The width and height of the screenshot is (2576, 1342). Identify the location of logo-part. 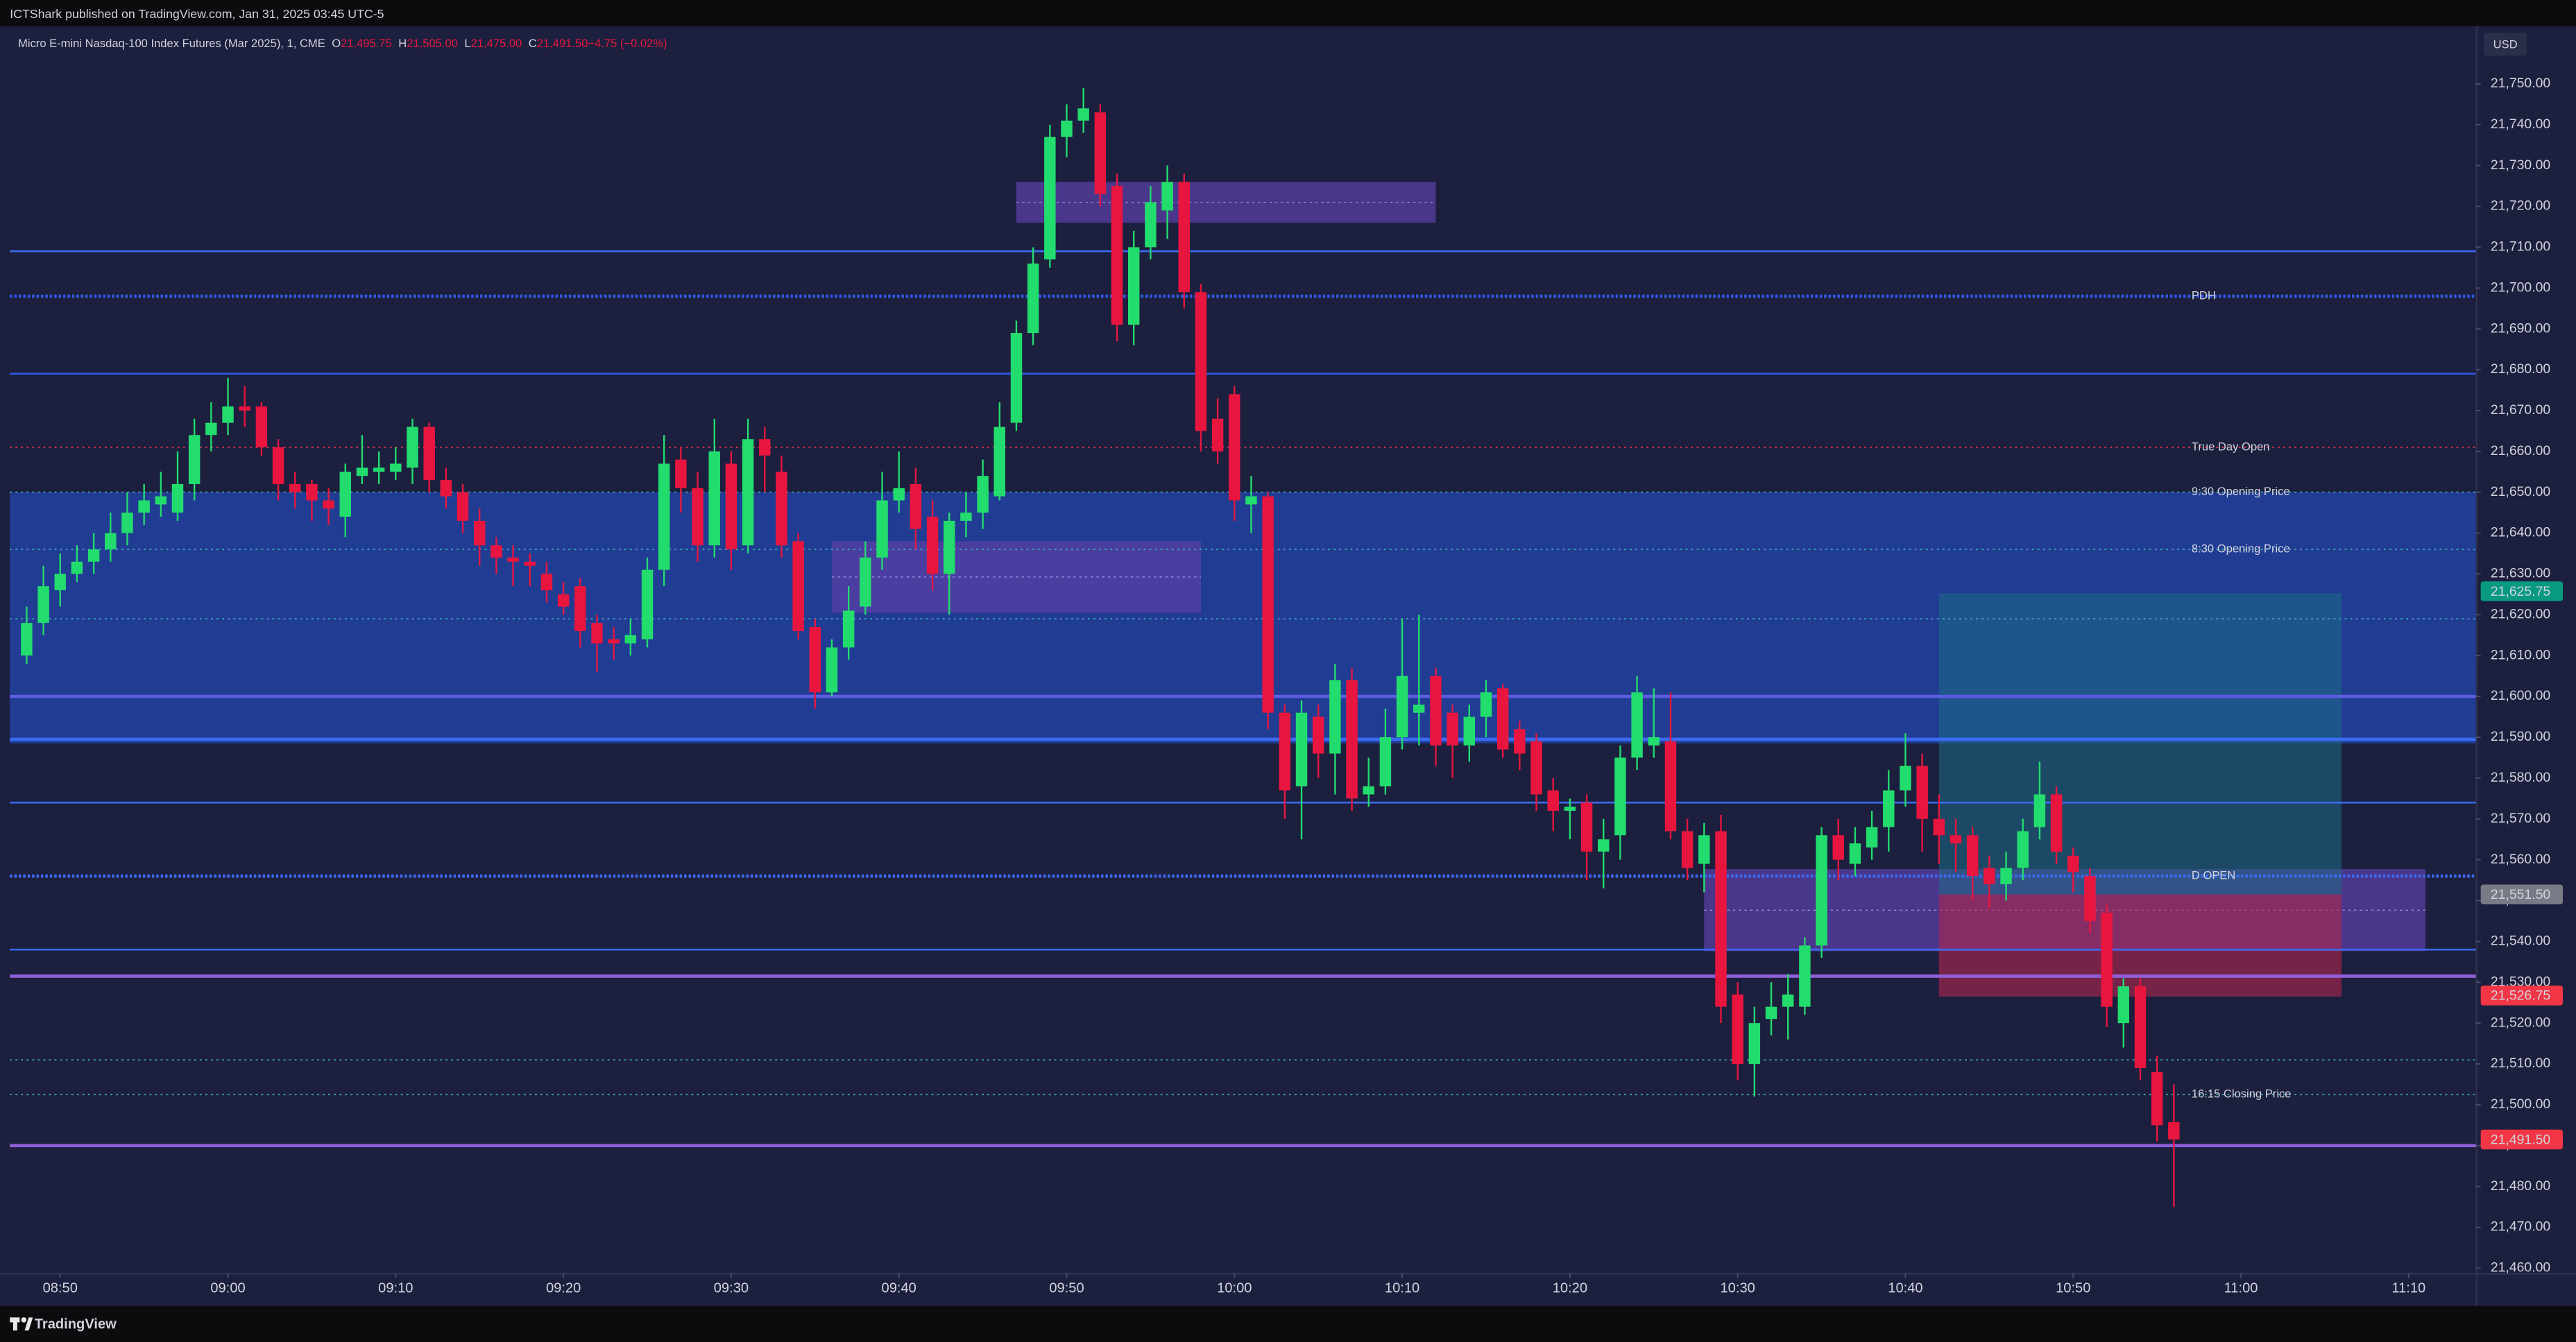
(14, 1324).